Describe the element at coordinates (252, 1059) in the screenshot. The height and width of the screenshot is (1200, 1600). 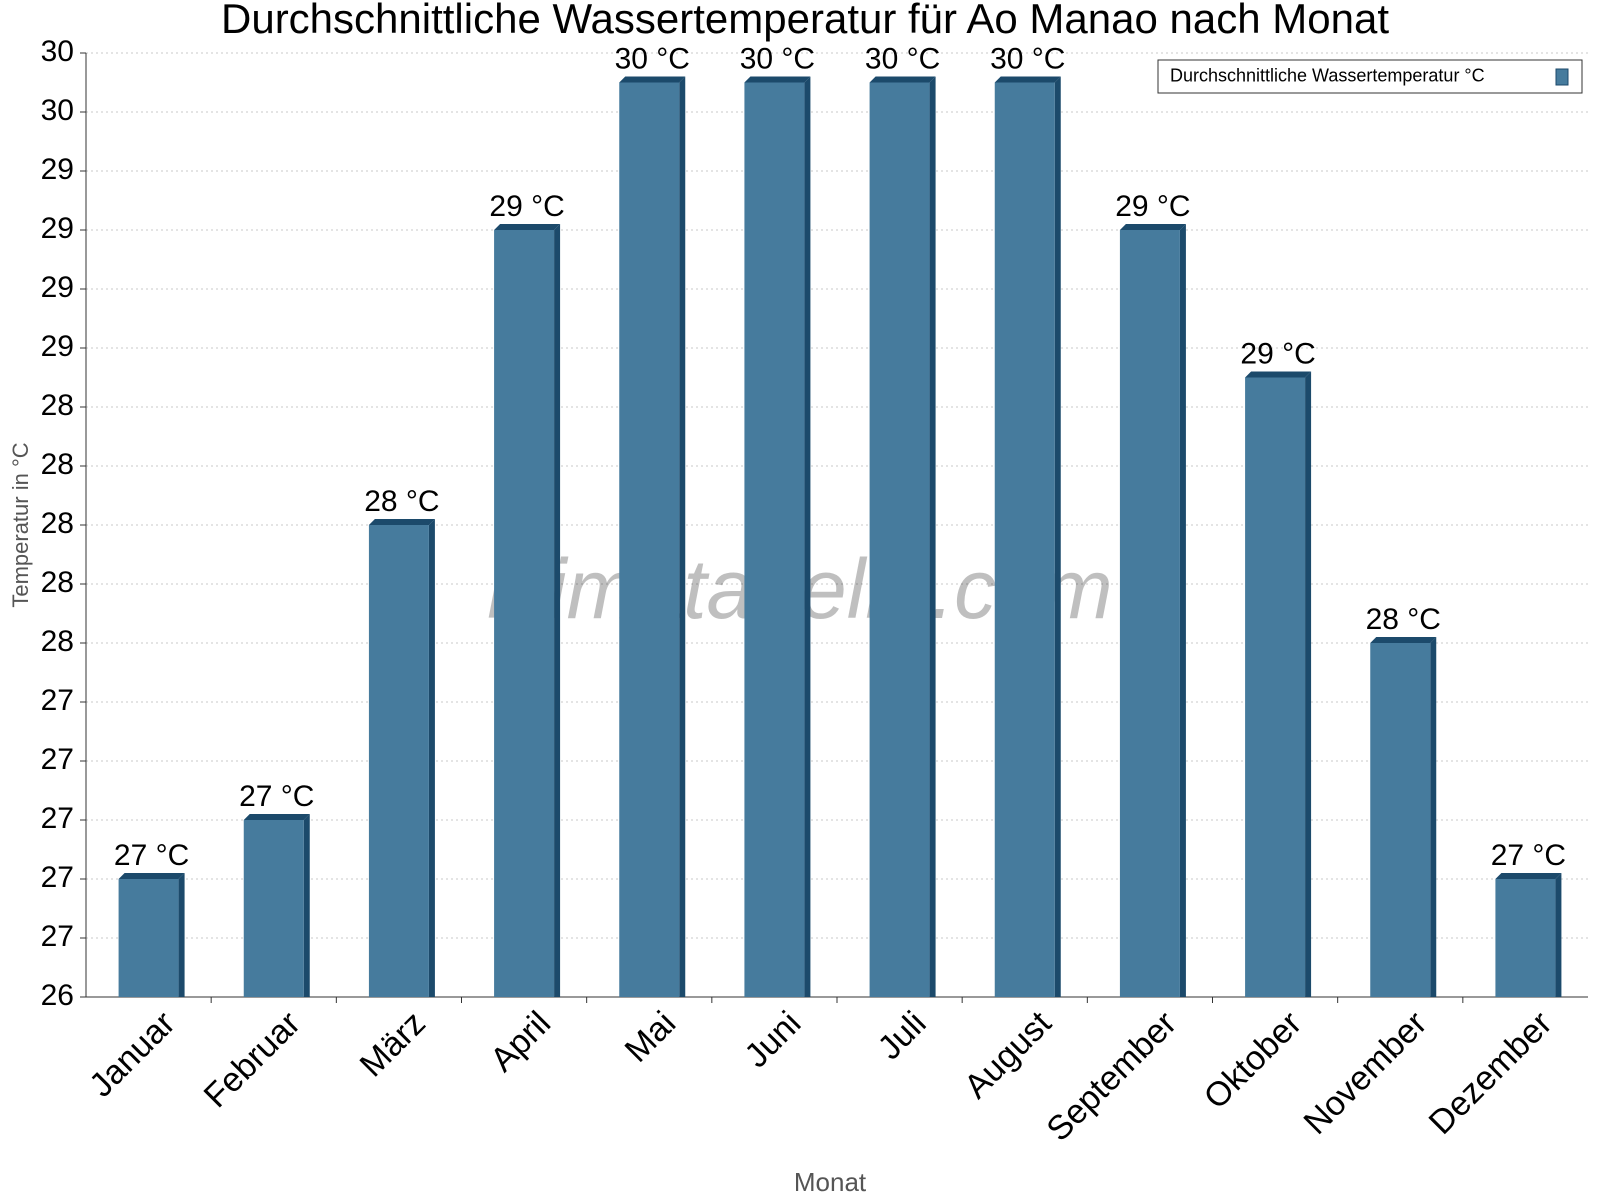
I see `x-tick-label: Februar` at that location.